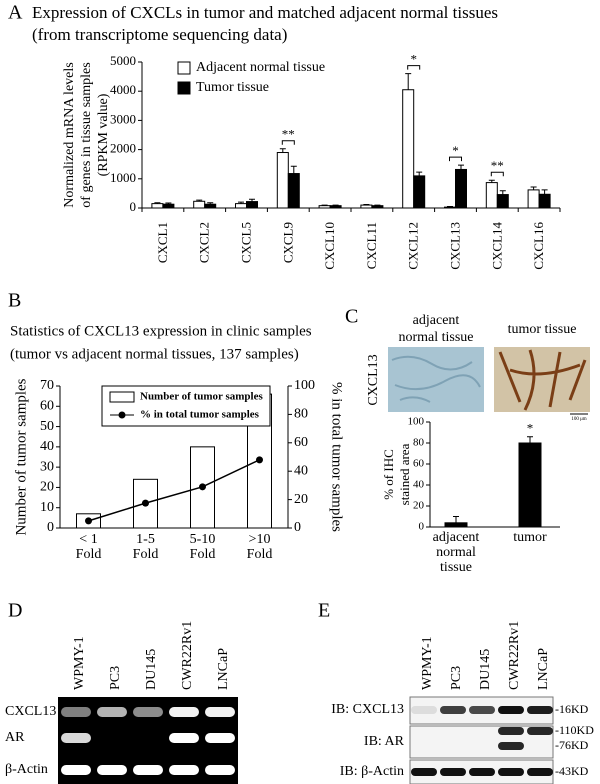 The width and height of the screenshot is (600, 784). Describe the element at coordinates (69, 134) in the screenshot. I see `y-axis-label: Normalized mRNA levels` at that location.